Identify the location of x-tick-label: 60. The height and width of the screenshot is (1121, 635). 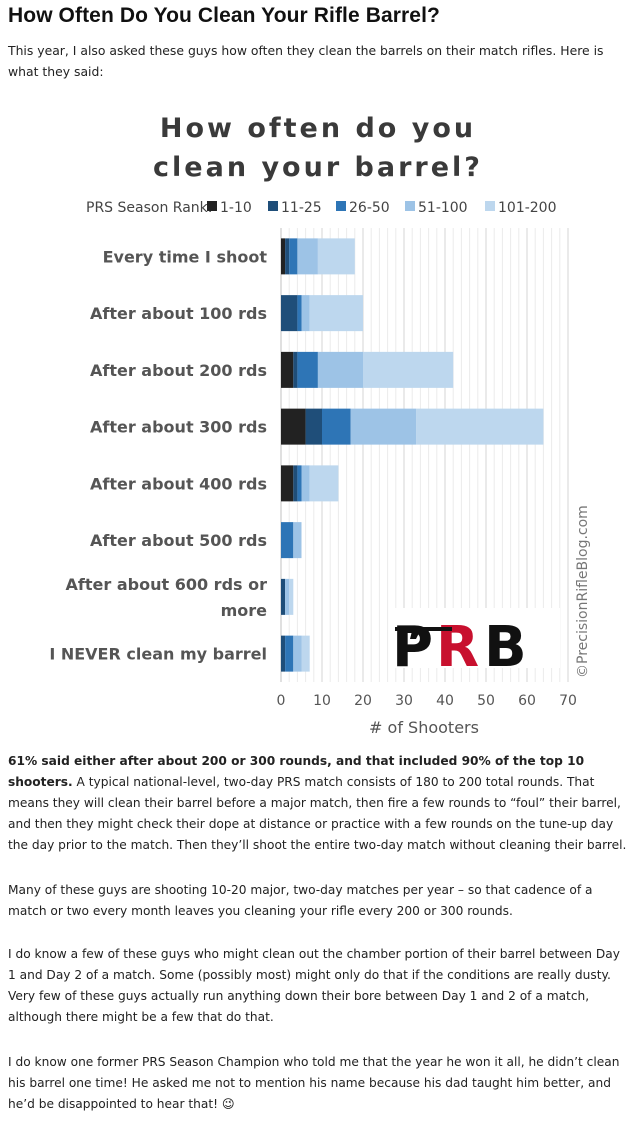
(527, 701).